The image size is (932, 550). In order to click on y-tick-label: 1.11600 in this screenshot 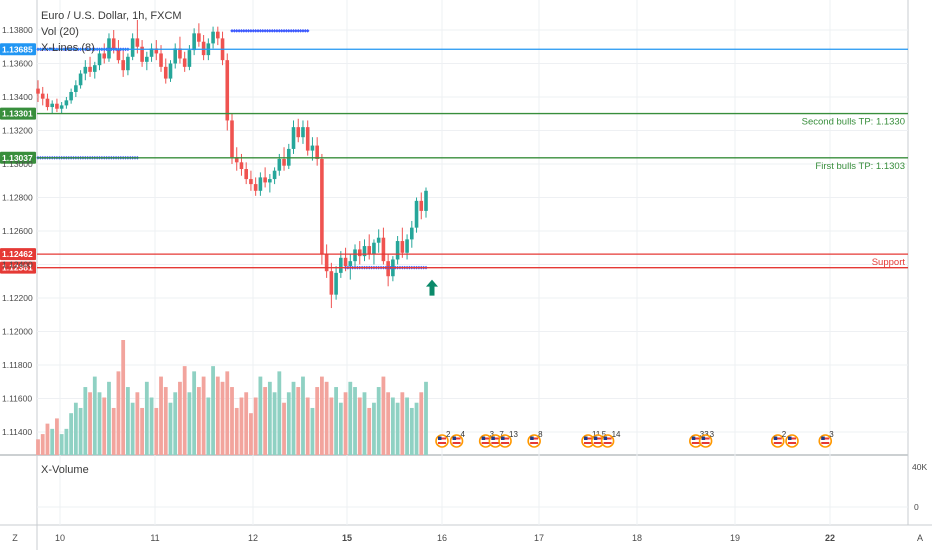, I will do `click(17, 399)`.